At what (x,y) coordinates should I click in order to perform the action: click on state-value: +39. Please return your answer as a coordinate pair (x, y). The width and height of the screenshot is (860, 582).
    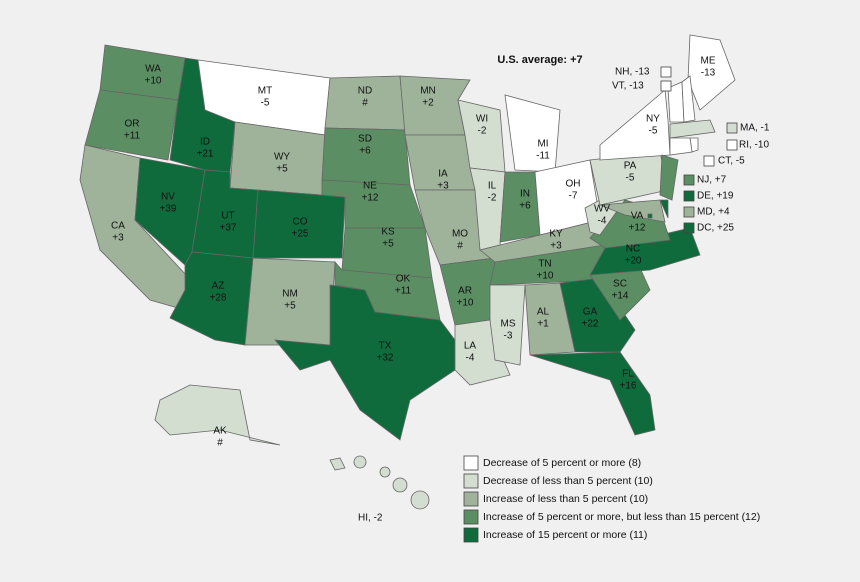
    Looking at the image, I should click on (168, 209).